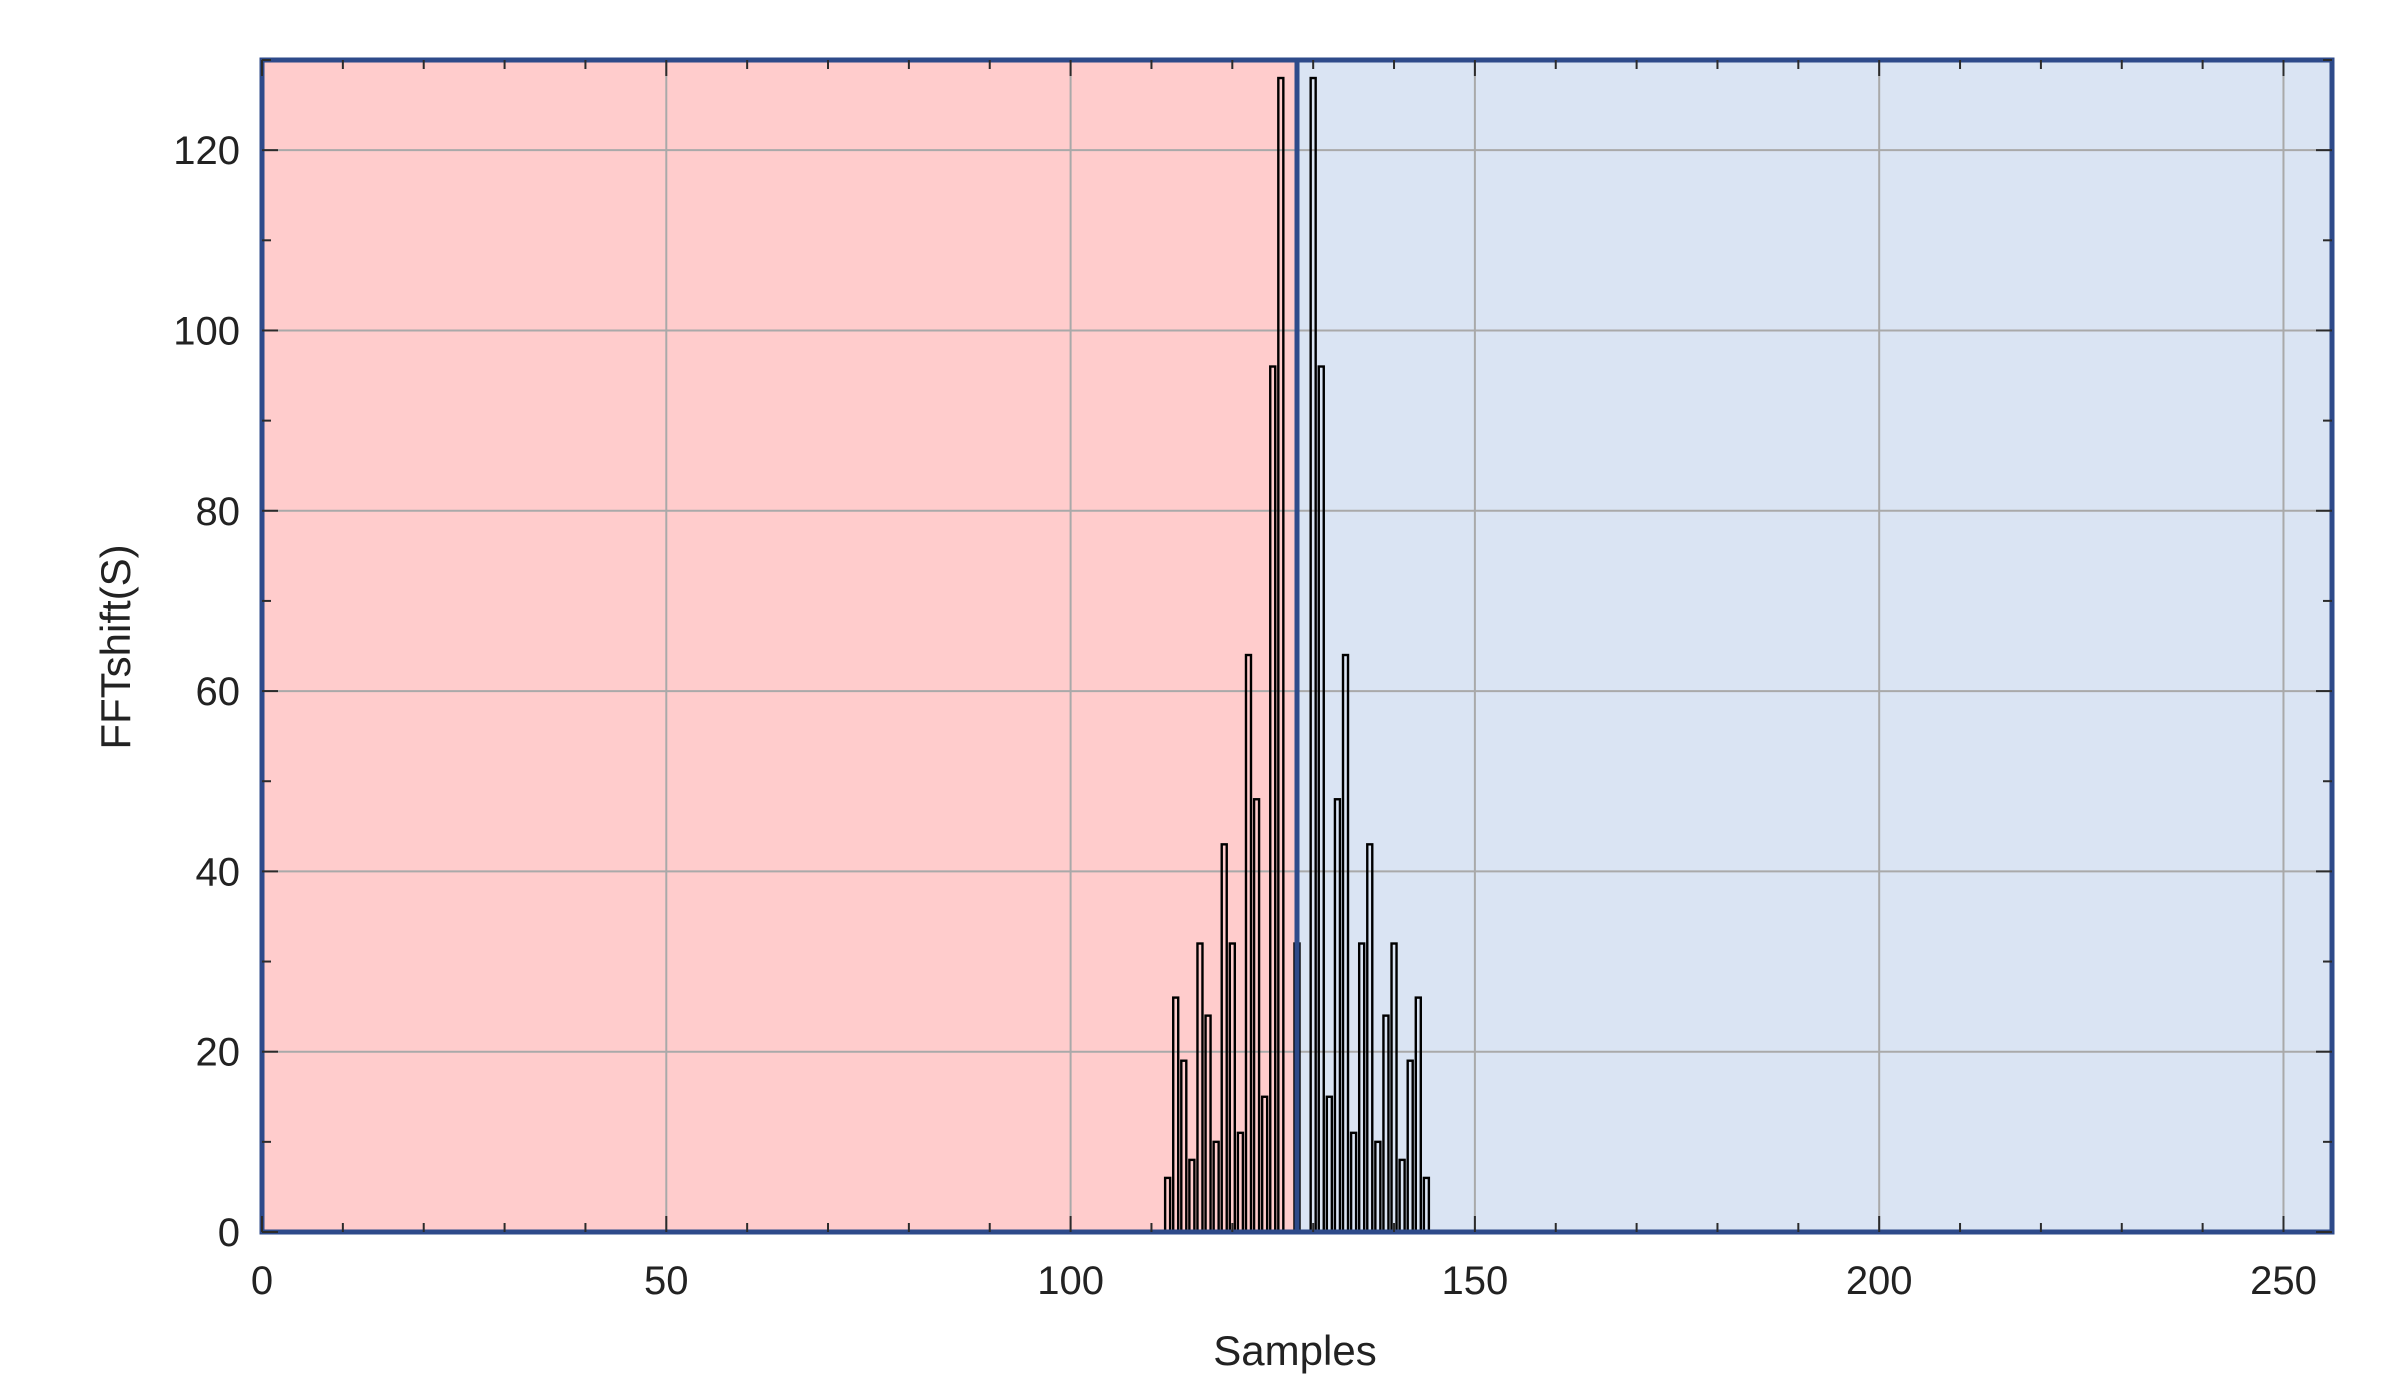  I want to click on y-tick-labels: 0 20 40 60 80 100 120, so click(206, 692).